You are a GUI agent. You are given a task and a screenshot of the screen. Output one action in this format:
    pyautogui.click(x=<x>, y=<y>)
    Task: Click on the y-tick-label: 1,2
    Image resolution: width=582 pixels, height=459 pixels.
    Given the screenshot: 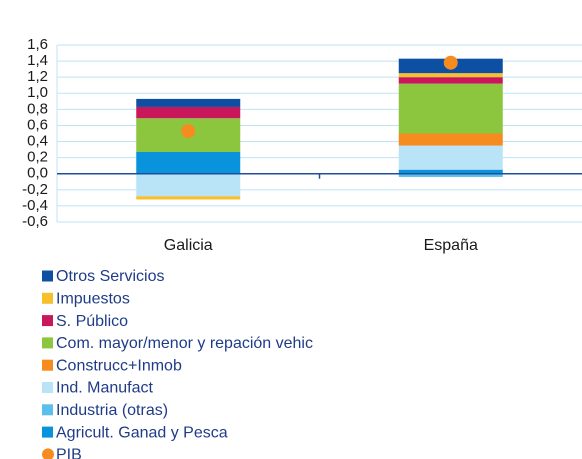 What is the action you would take?
    pyautogui.click(x=37, y=76)
    